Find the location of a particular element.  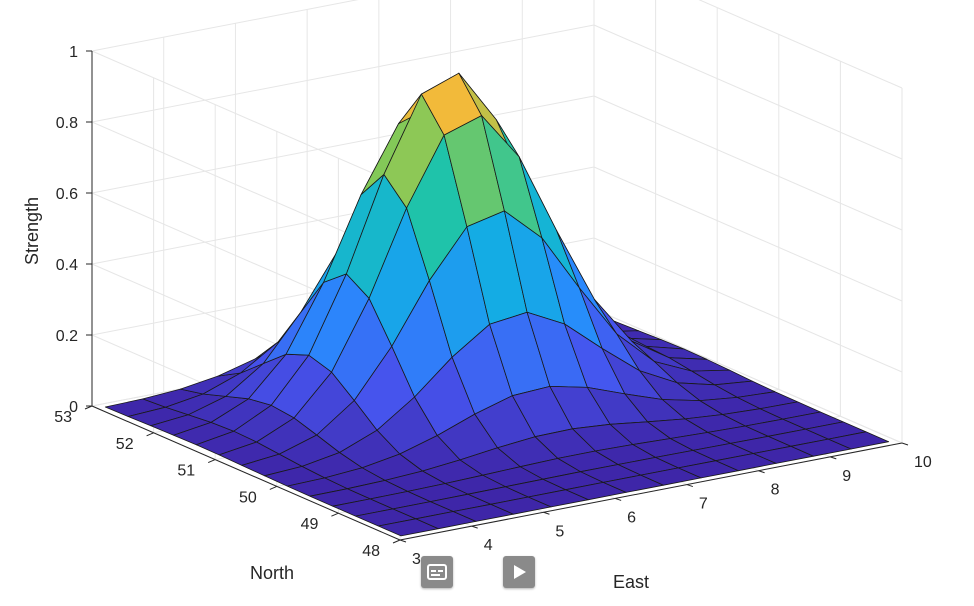

y-tick-label: 48 is located at coordinates (371, 551).